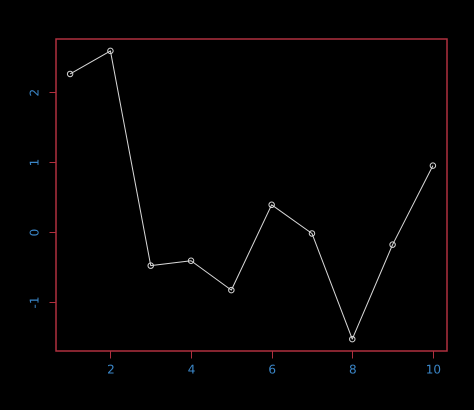 The width and height of the screenshot is (474, 410). I want to click on x-tick-label: 6, so click(272, 369).